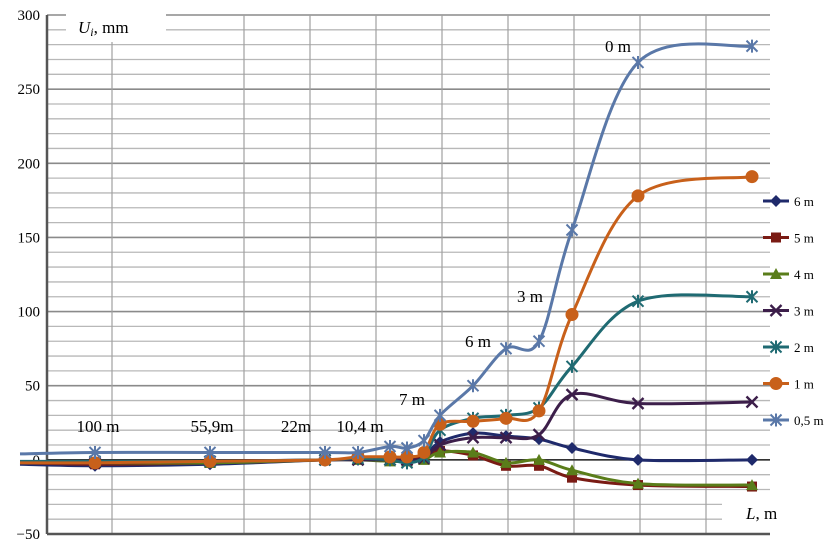  Describe the element at coordinates (788, 347) in the screenshot. I see `legend-item: 2 m` at that location.